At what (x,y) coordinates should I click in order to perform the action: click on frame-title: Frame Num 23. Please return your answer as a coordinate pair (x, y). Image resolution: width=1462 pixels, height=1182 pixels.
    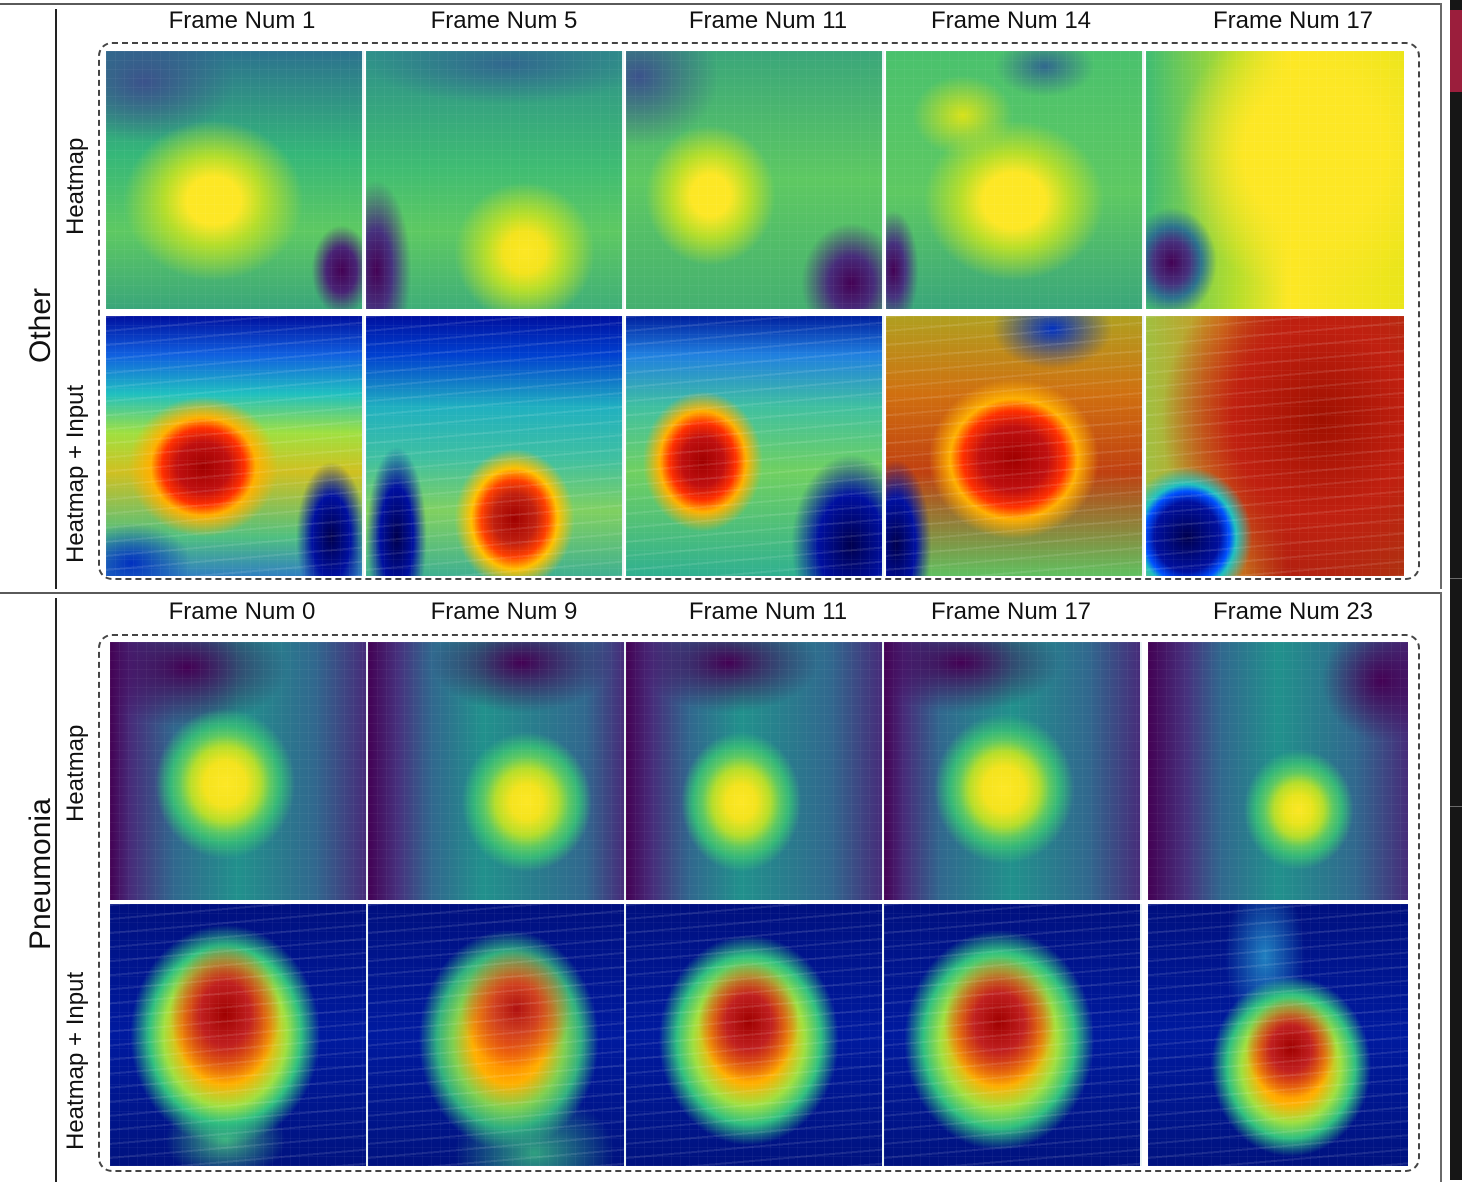
    Looking at the image, I should click on (1293, 611).